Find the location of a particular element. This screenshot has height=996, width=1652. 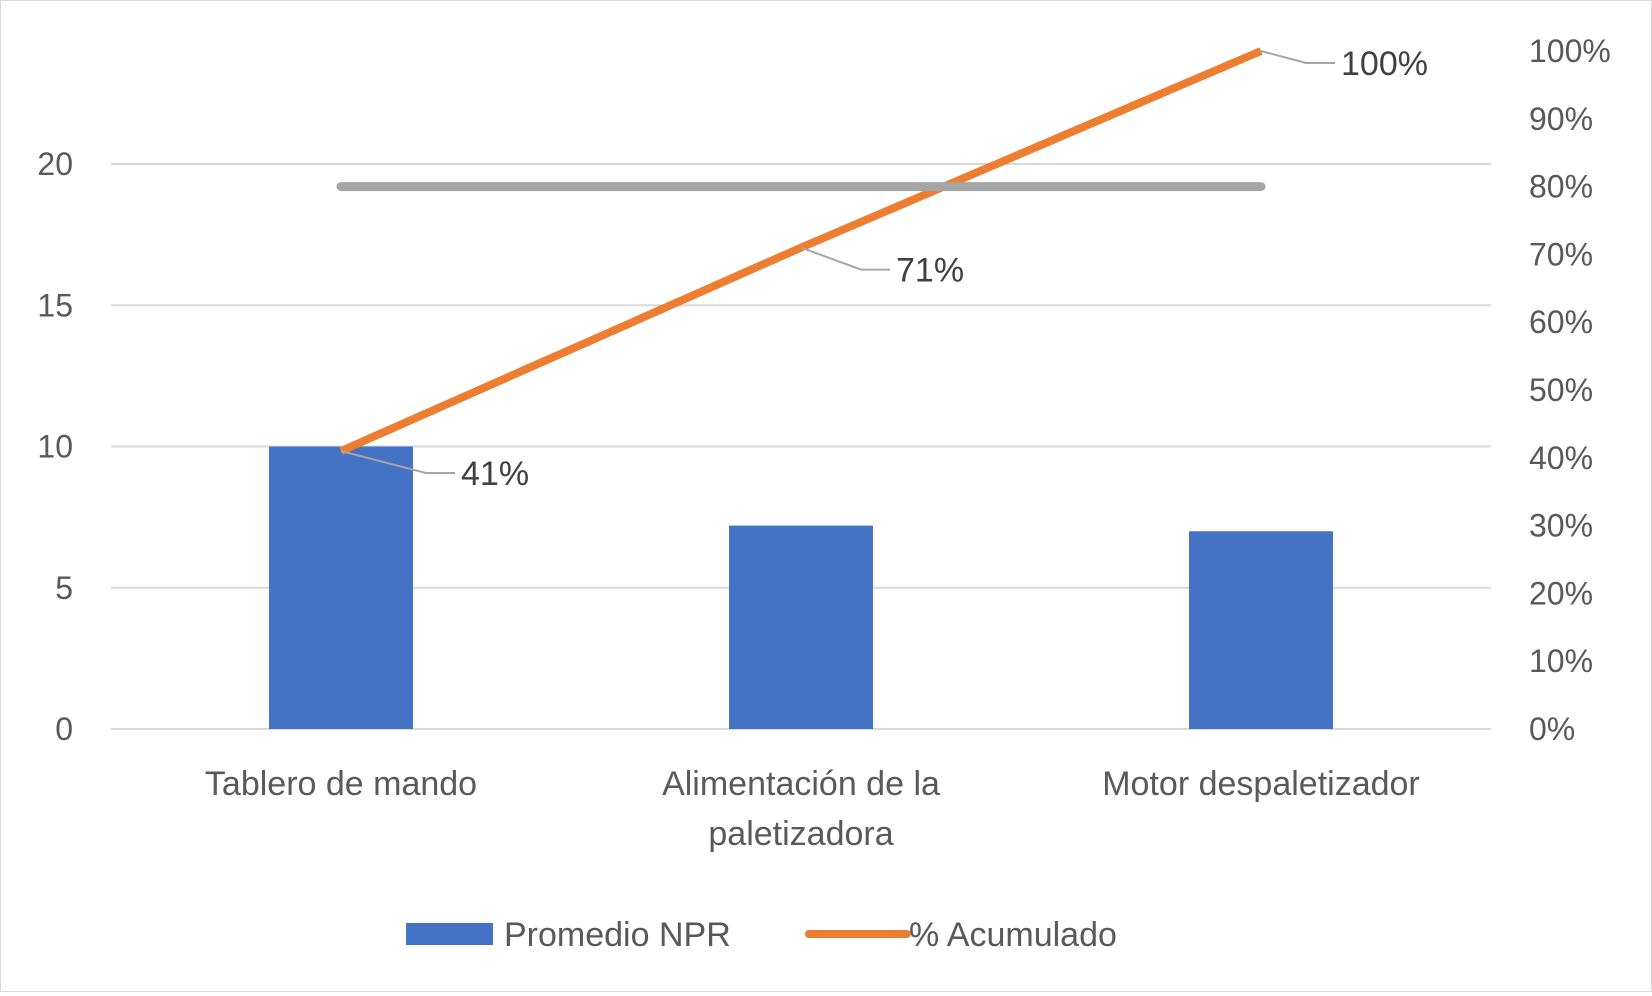

y-right-tick-label: 10% is located at coordinates (1561, 661).